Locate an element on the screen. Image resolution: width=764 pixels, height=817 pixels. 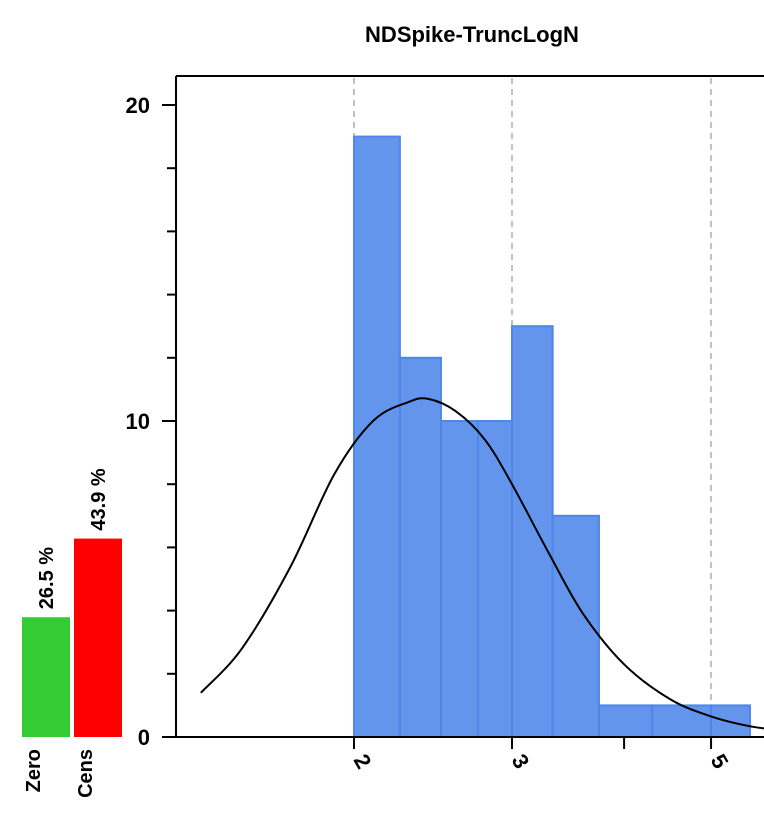
side-bar-value-label: 43.9 % is located at coordinates (99, 499).